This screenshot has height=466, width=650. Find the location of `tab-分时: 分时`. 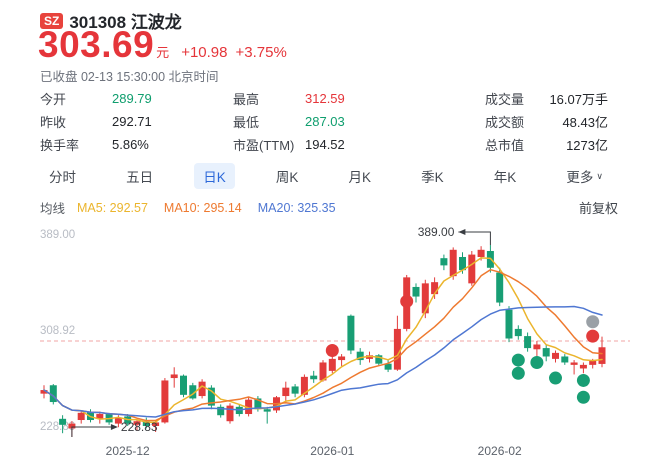

tab-分时: 分时 is located at coordinates (62, 176).